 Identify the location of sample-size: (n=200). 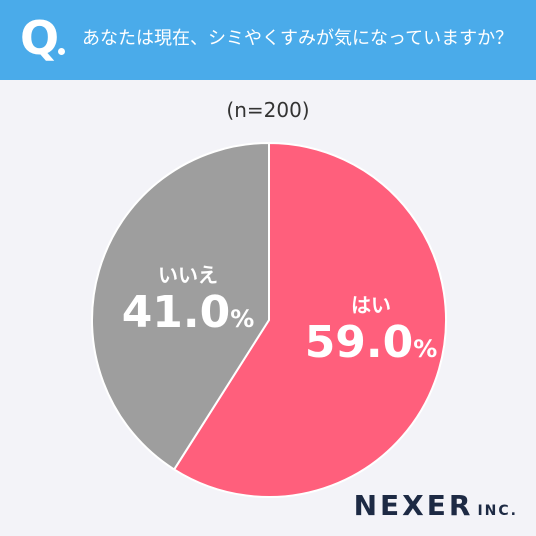
(268, 110).